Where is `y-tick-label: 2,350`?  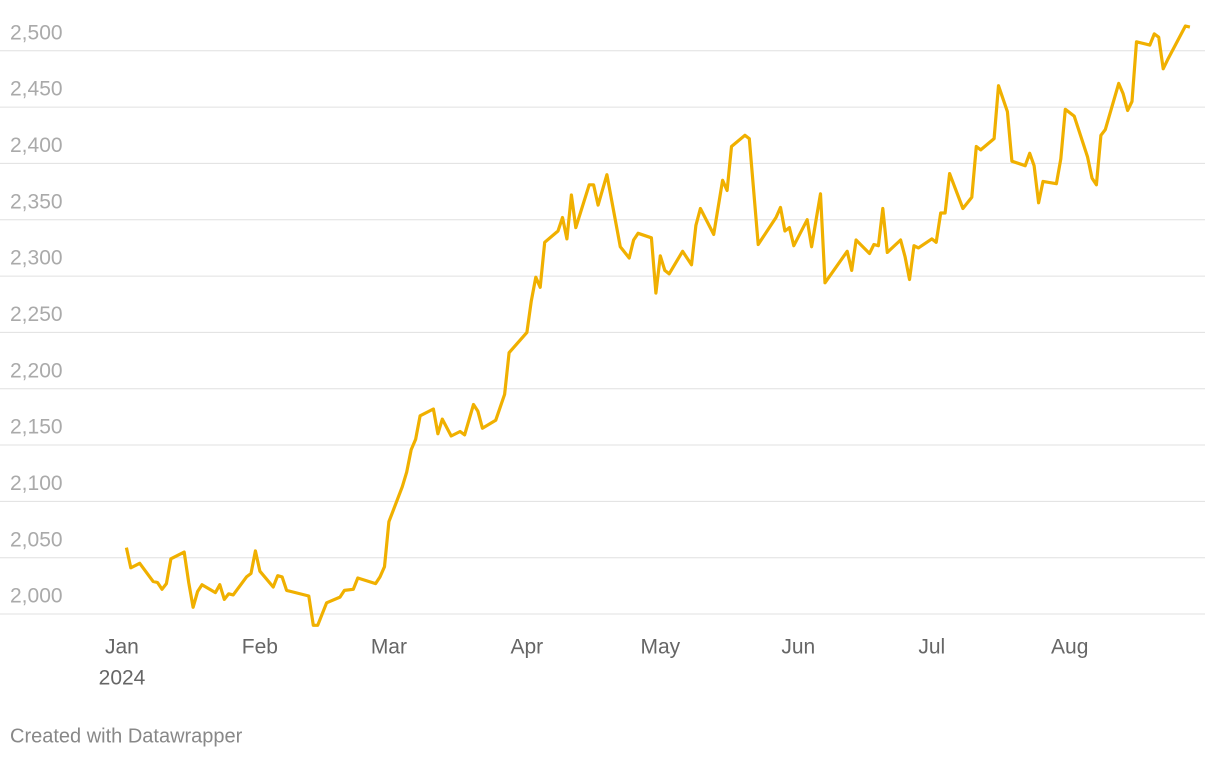 y-tick-label: 2,350 is located at coordinates (36, 201).